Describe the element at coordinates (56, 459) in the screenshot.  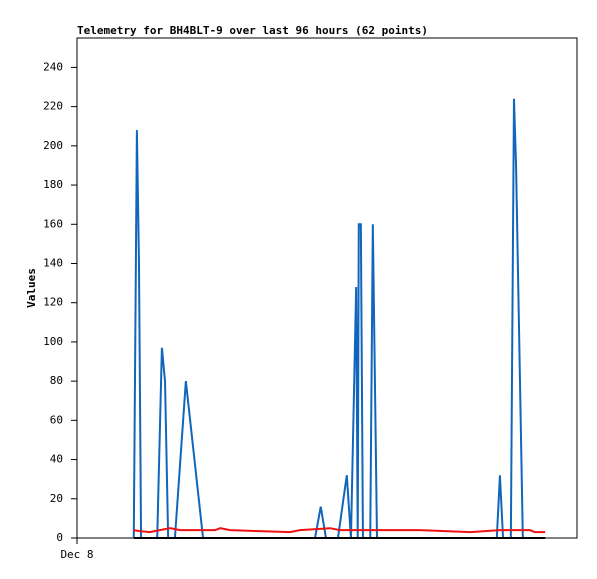
I see `y-tick-label: 40` at that location.